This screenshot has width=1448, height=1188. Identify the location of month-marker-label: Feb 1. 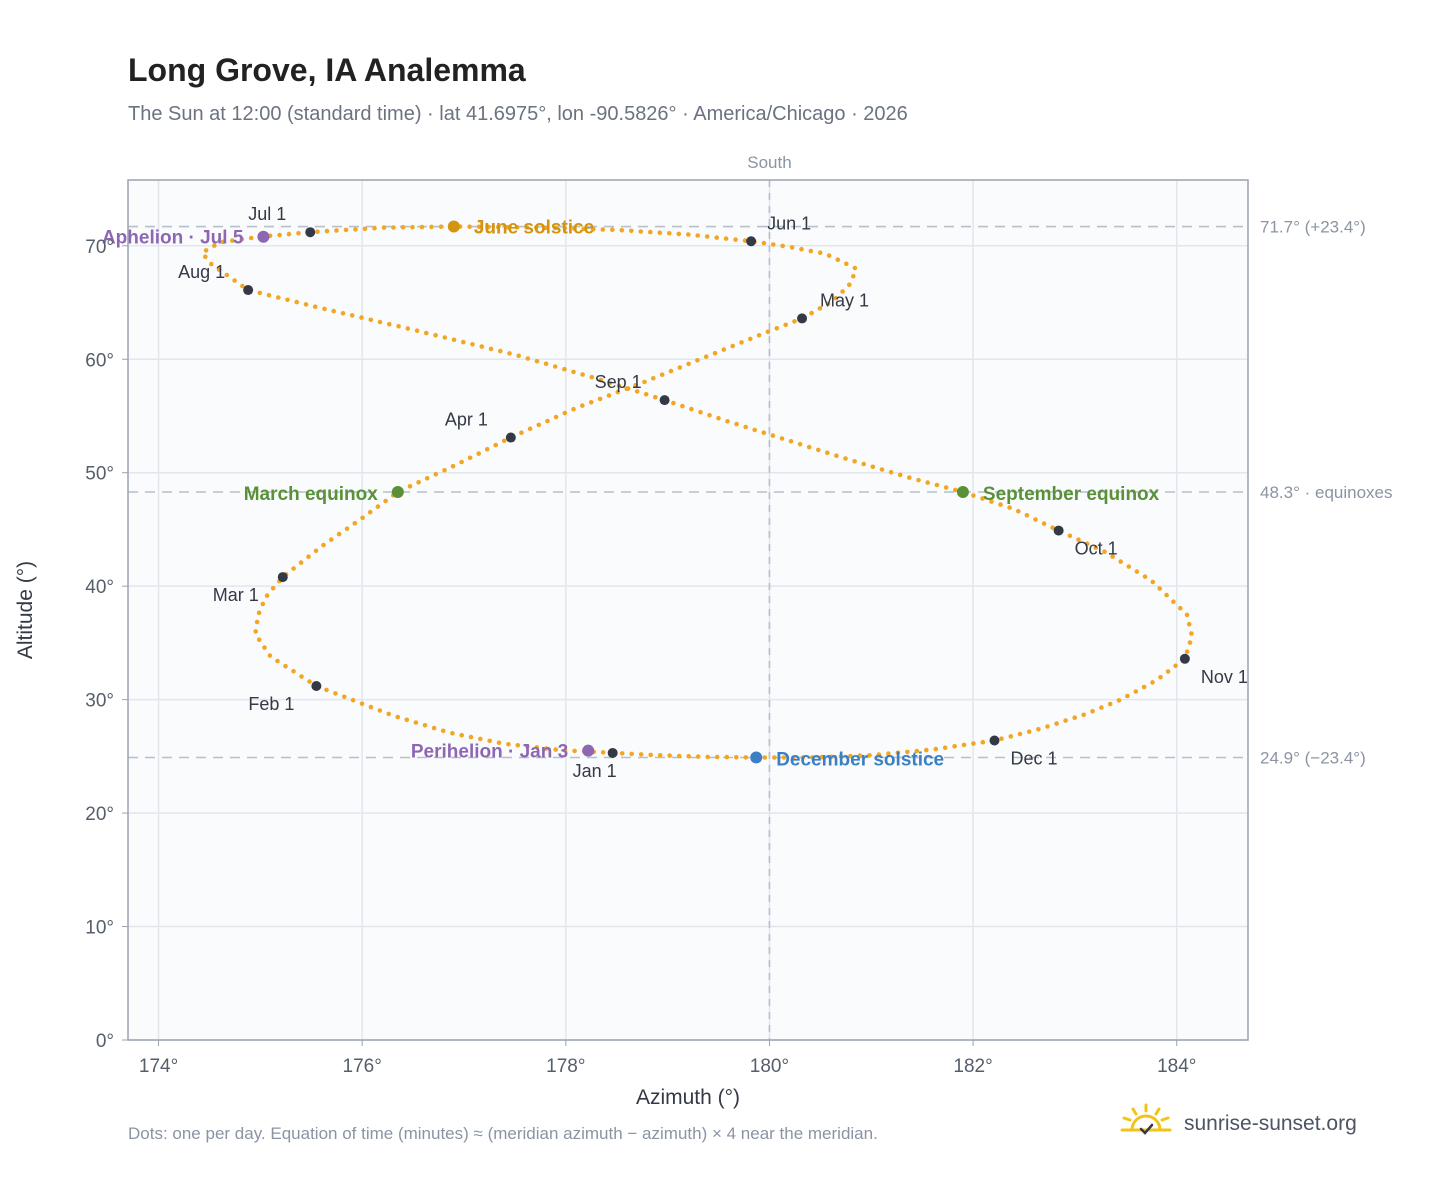
(271, 704).